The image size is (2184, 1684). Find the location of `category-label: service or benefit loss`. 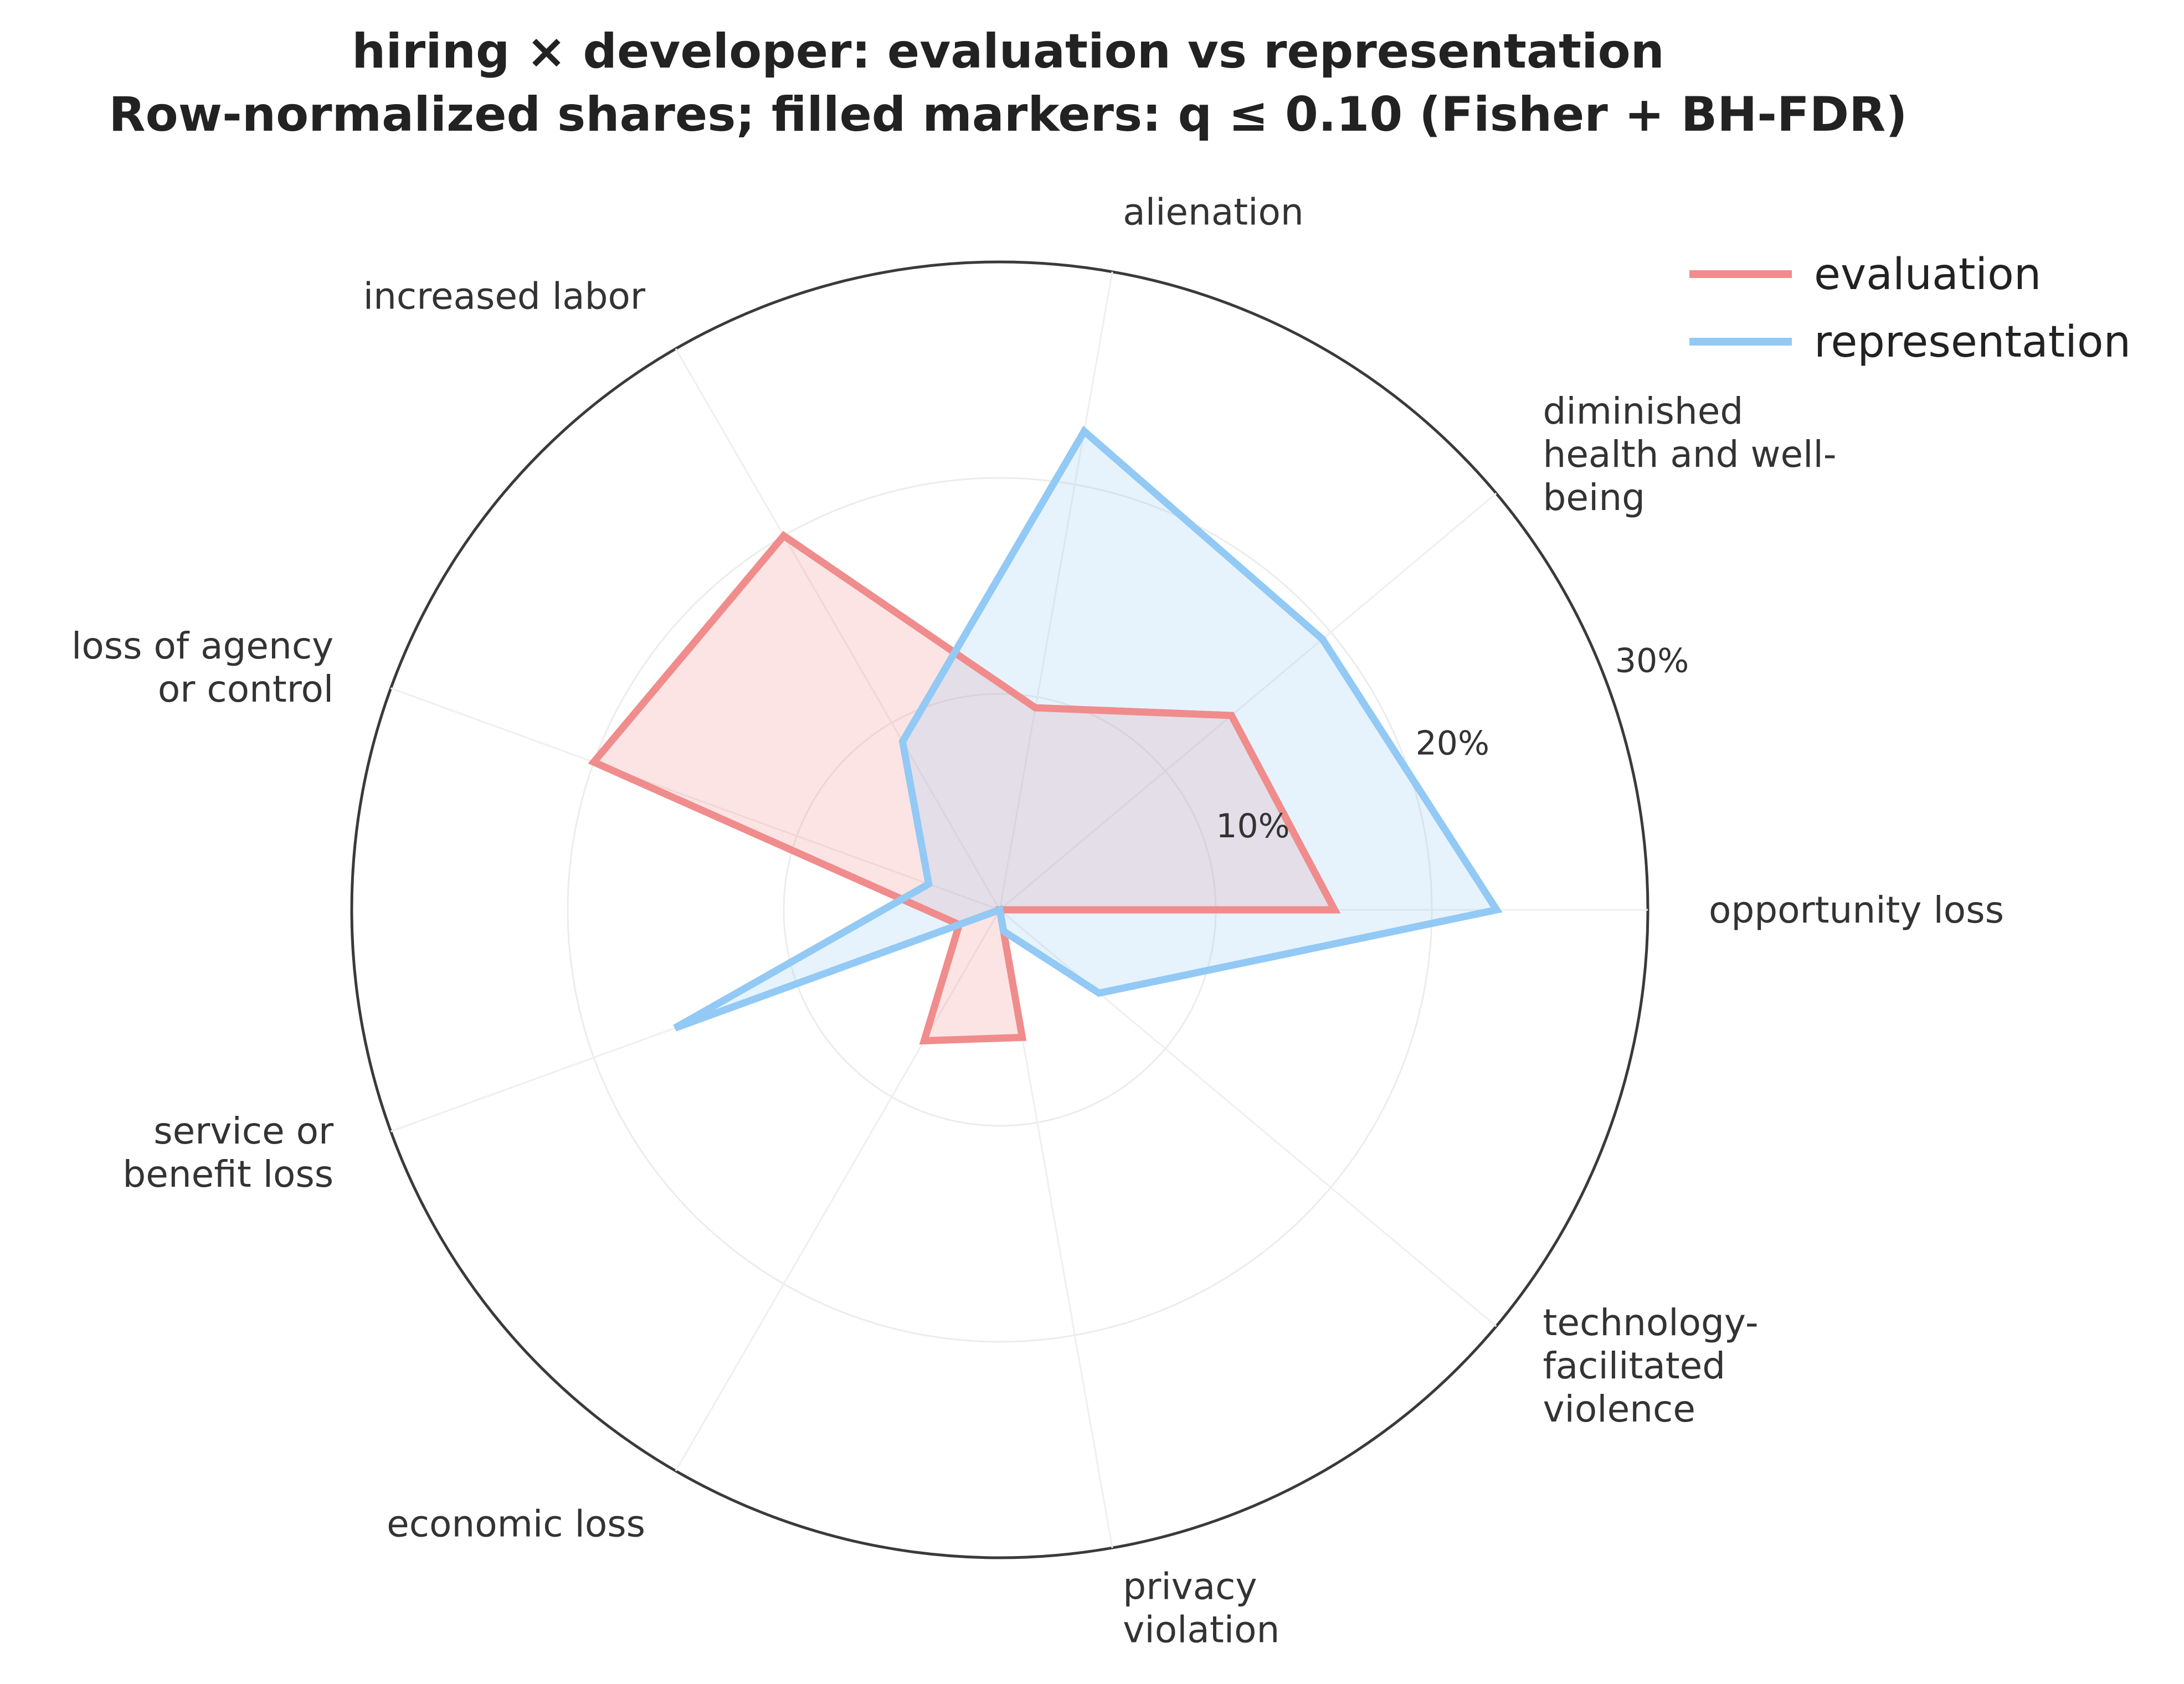

category-label: service or benefit loss is located at coordinates (228, 1153).